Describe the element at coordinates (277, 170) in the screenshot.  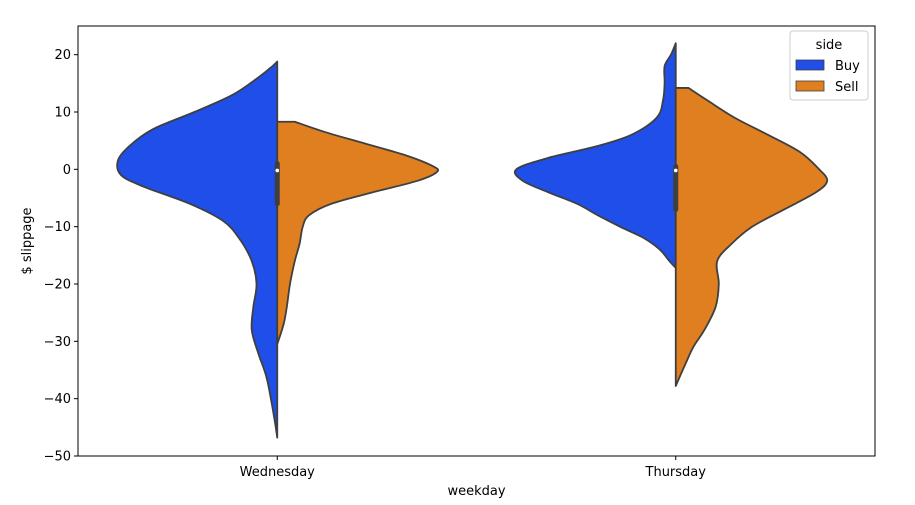
I see `median-marker-wednesday` at that location.